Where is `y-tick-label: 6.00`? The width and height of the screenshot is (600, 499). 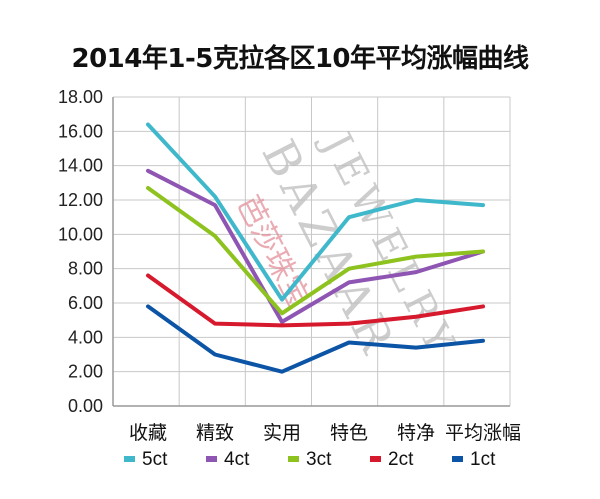
y-tick-label: 6.00 is located at coordinates (85, 303).